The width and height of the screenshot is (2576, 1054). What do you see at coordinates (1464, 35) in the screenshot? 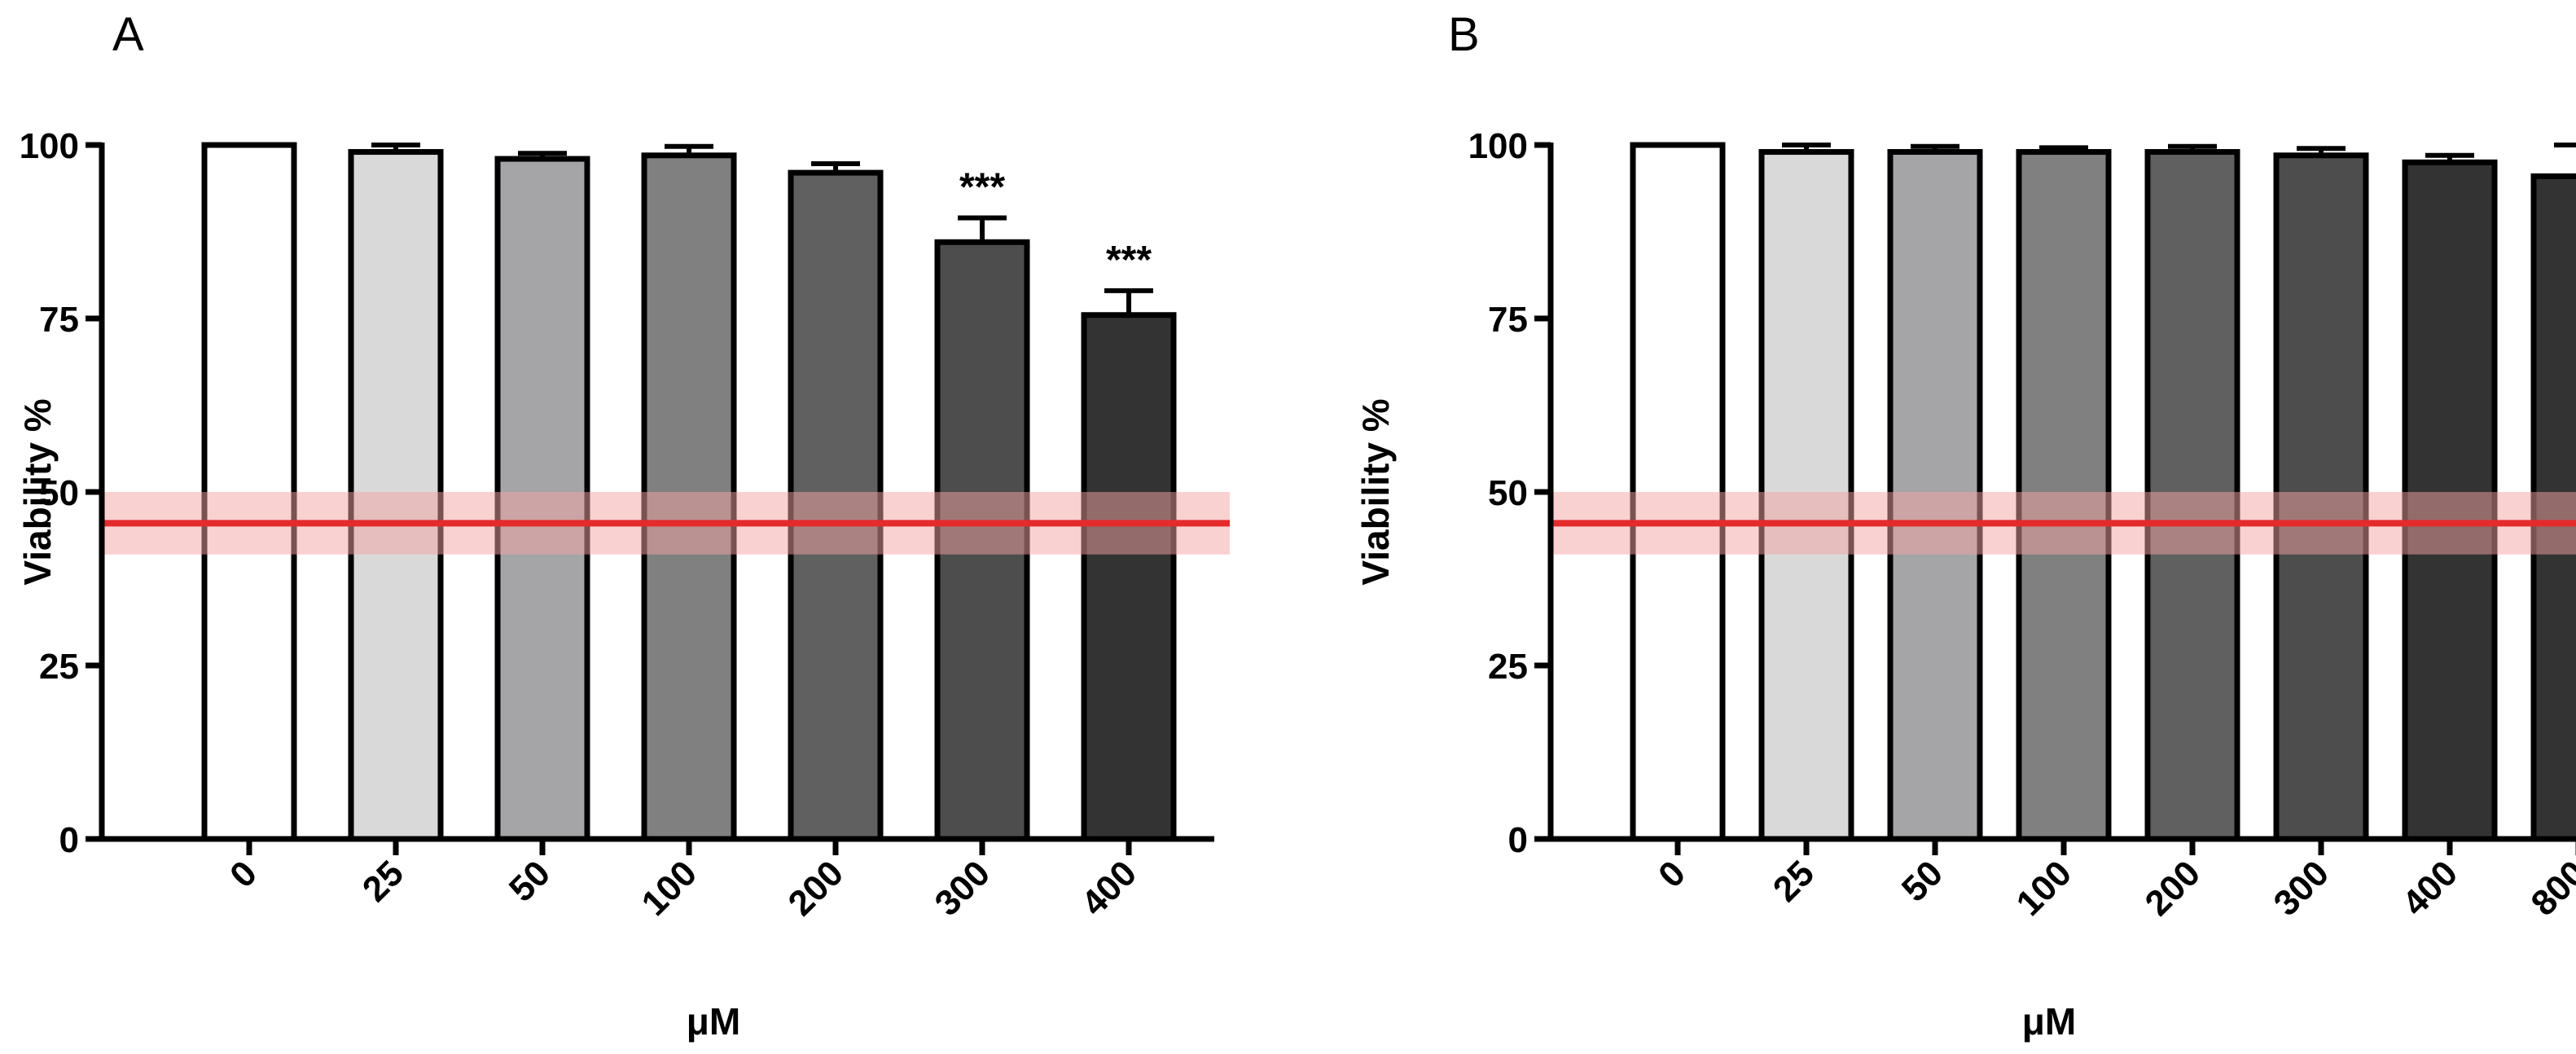
I see `panel-label: B` at bounding box center [1464, 35].